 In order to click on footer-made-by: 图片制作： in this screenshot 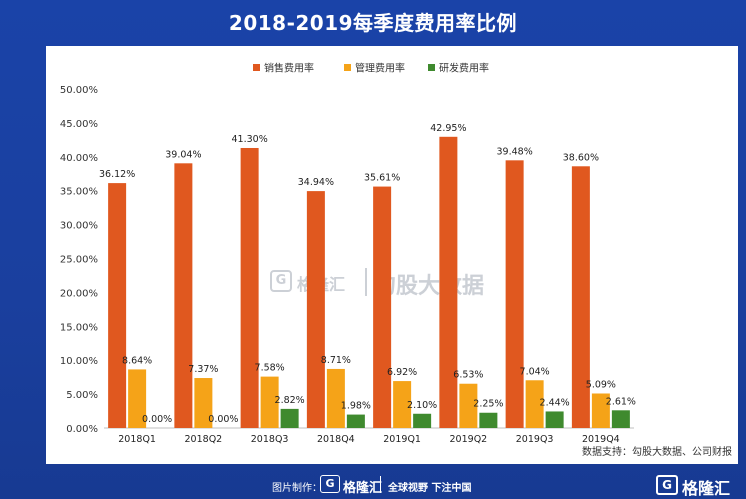, I will do `click(297, 488)`.